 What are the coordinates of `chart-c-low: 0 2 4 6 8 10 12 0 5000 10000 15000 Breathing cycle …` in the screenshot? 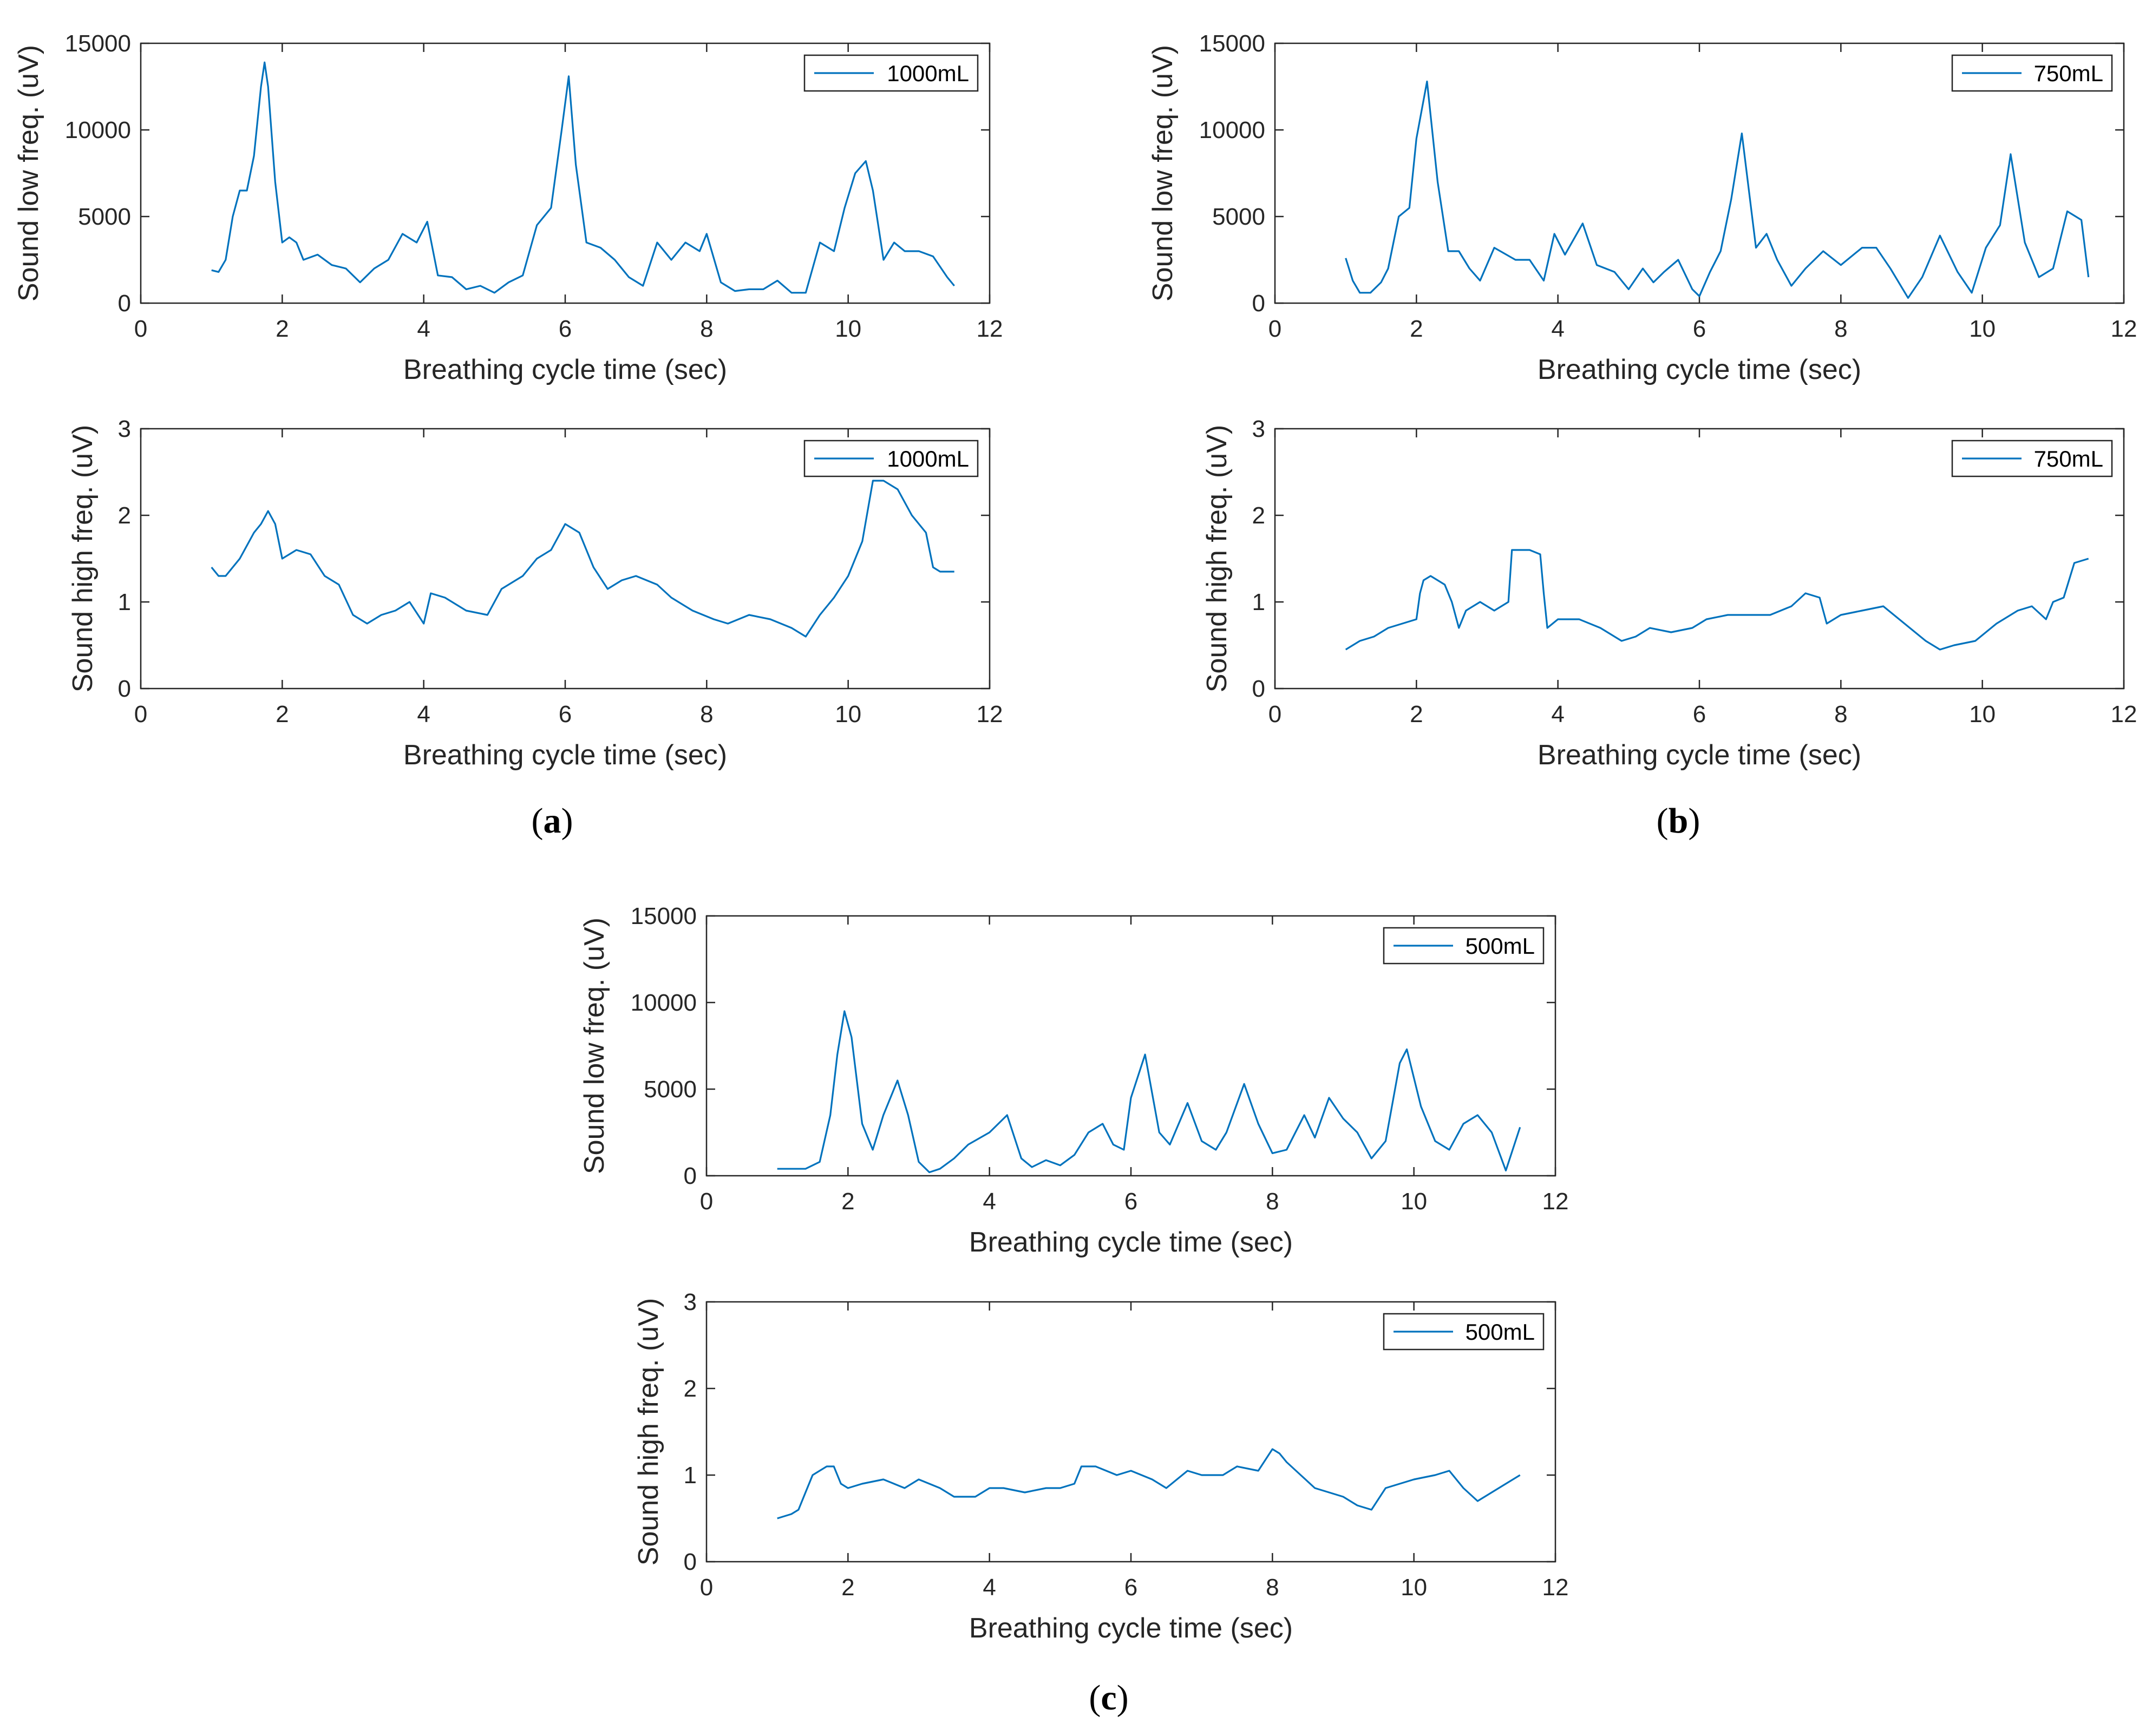 It's located at (1073, 1080).